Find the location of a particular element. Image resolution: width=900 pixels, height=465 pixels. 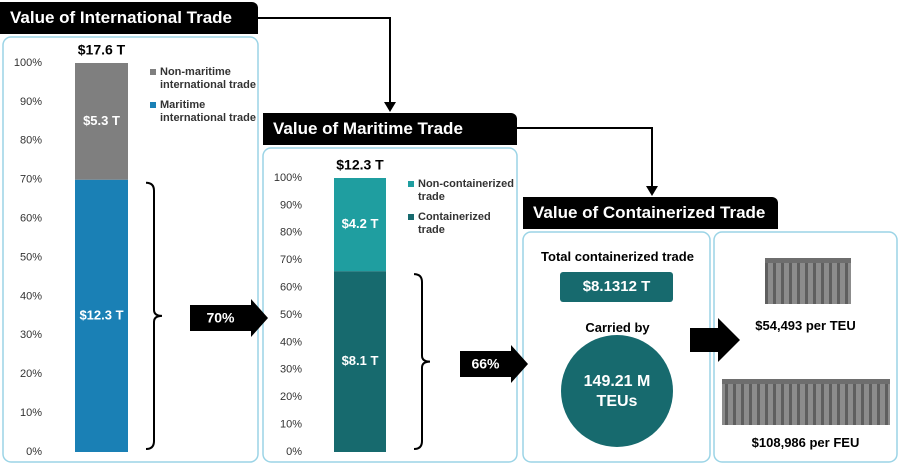

total-box is located at coordinates (616, 287).